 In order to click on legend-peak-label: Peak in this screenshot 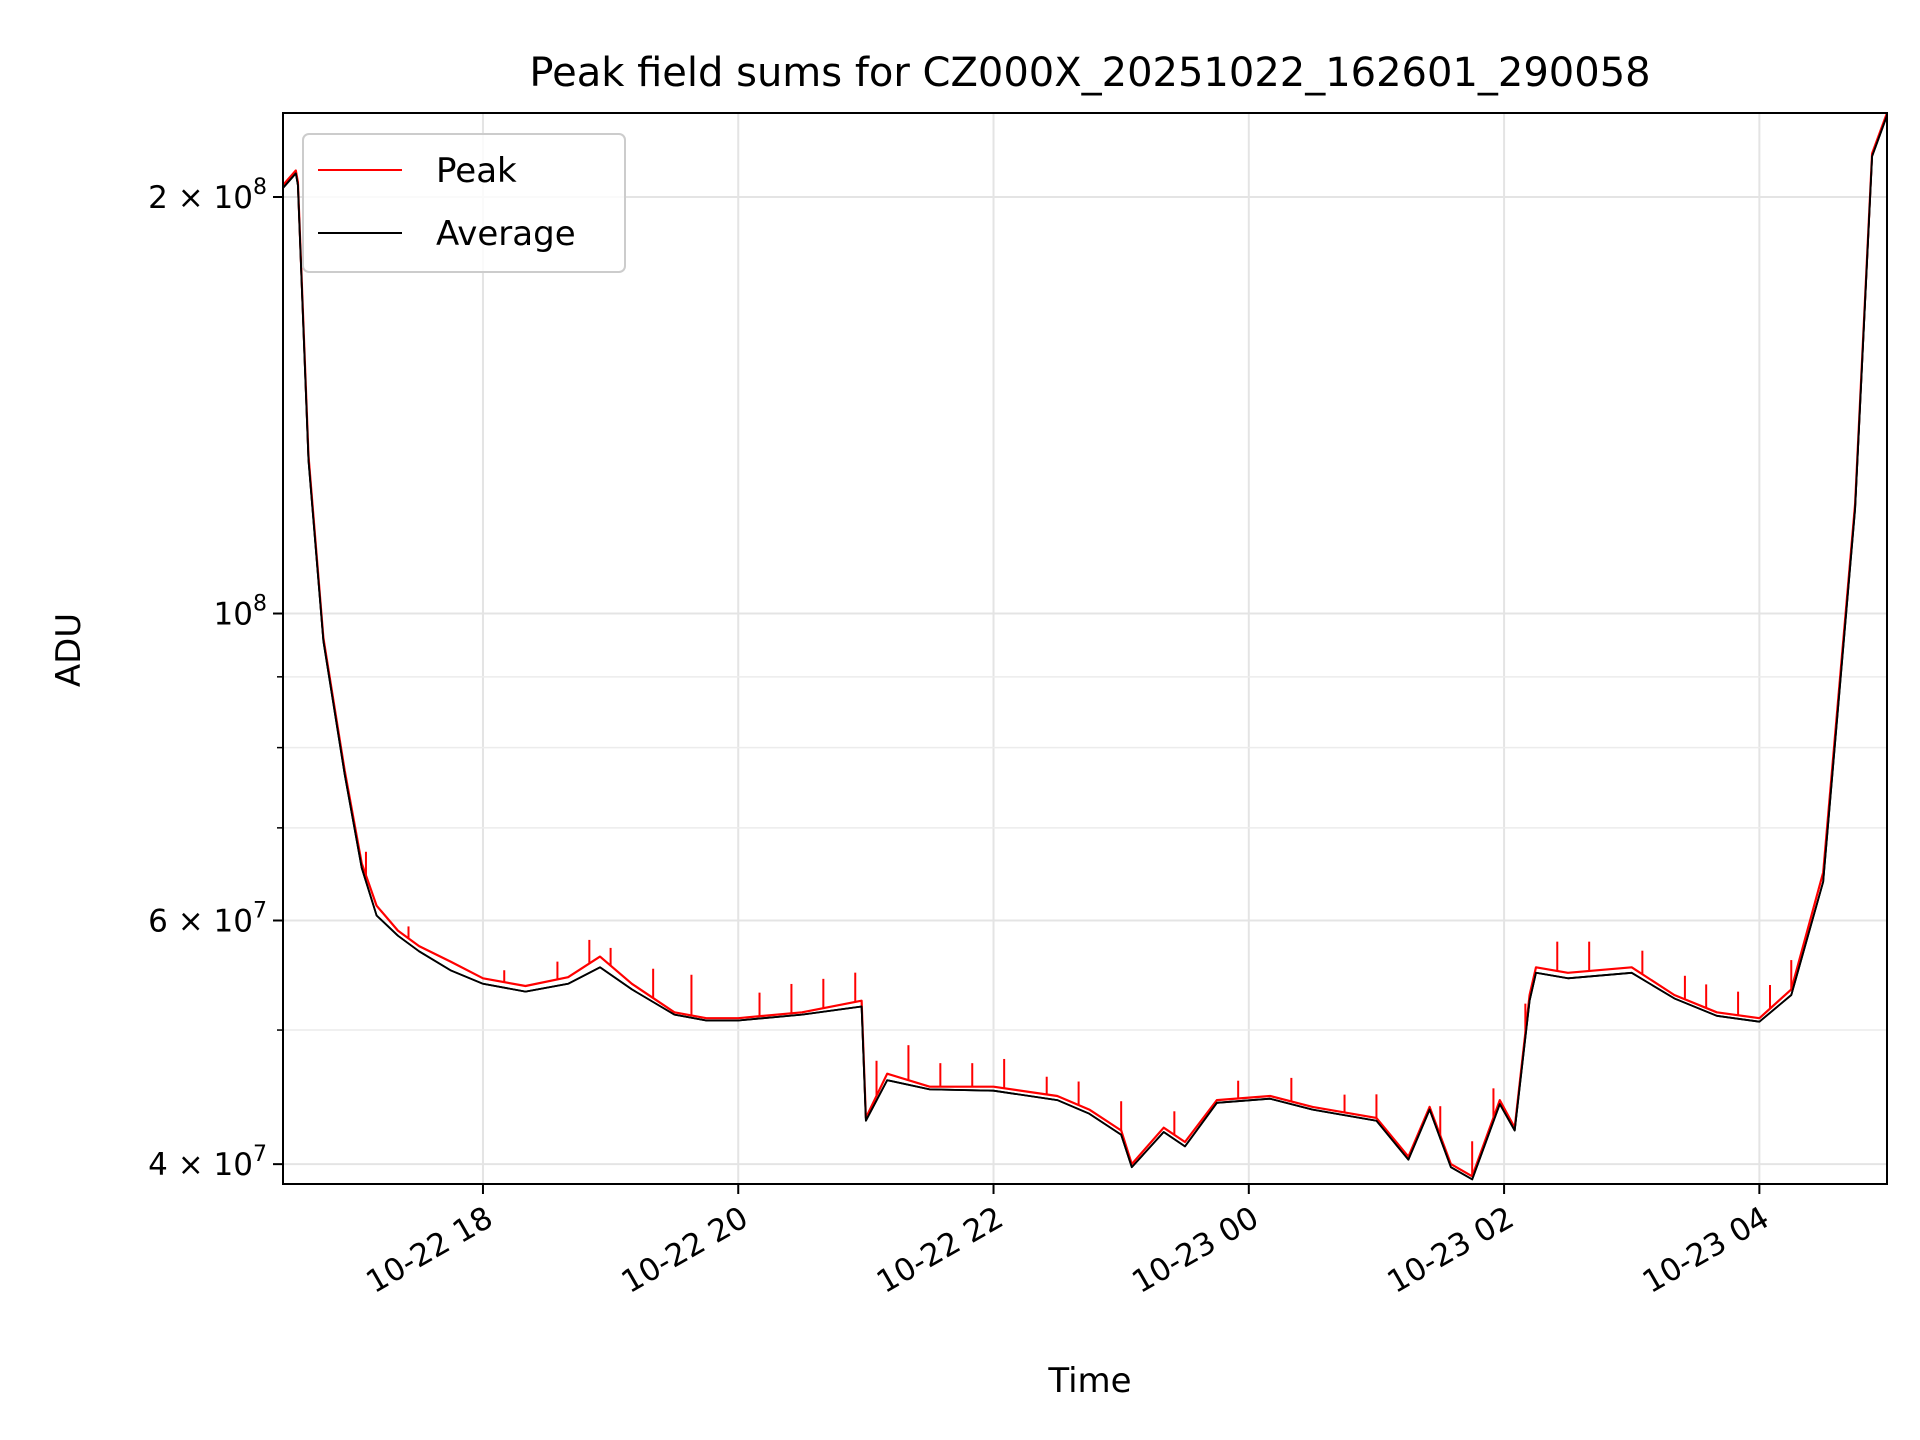, I will do `click(476, 171)`.